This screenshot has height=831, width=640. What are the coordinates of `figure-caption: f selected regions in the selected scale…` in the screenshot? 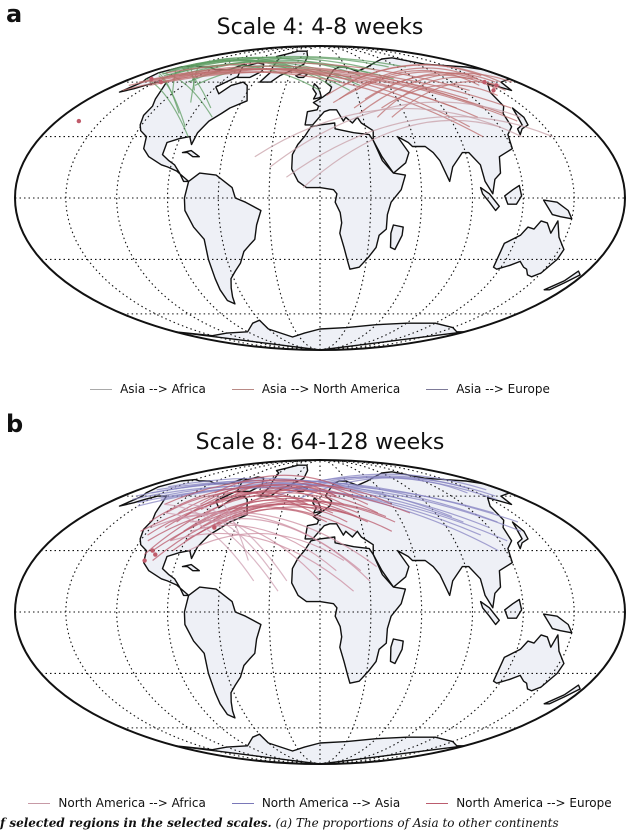 It's located at (320, 823).